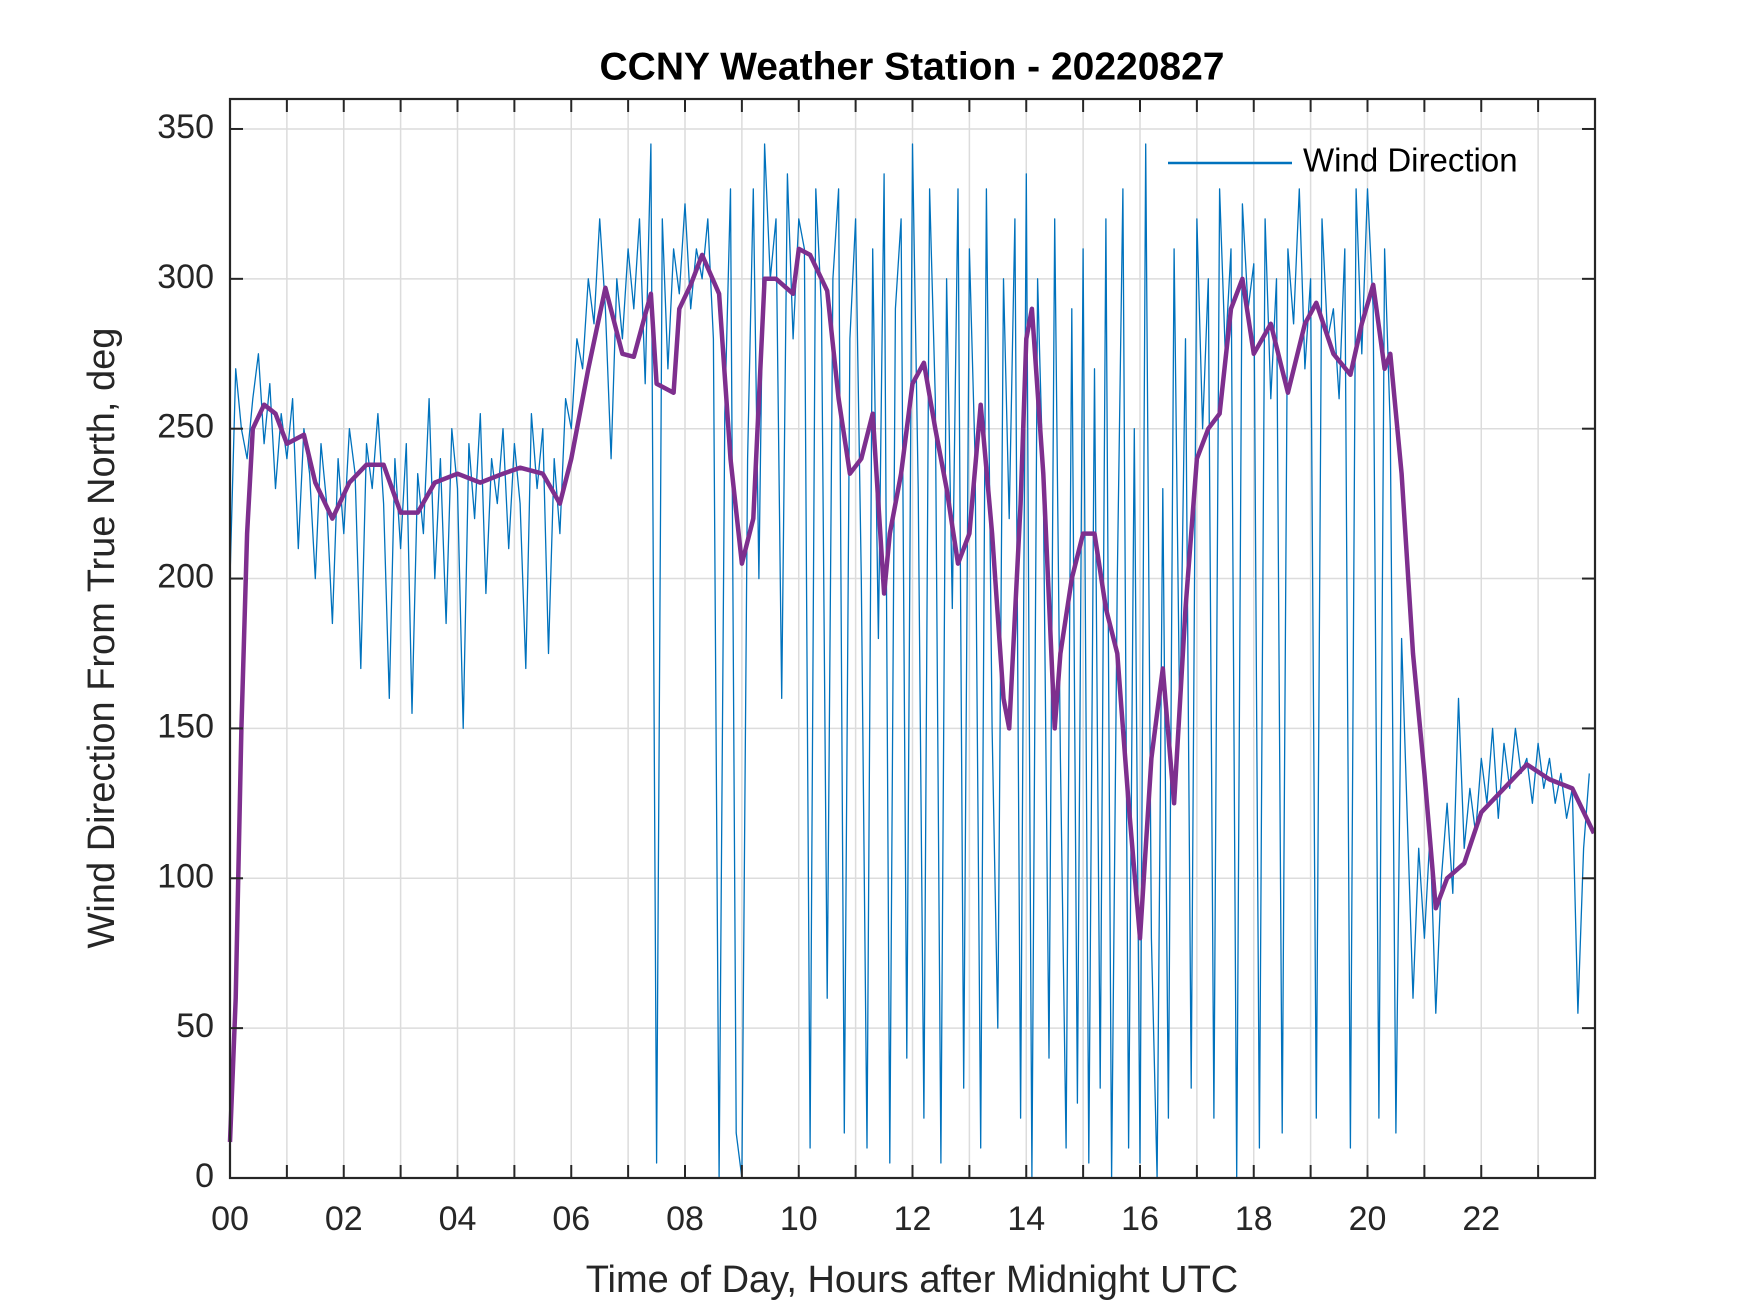  Describe the element at coordinates (1481, 1219) in the screenshot. I see `x-tick-label: 22` at that location.